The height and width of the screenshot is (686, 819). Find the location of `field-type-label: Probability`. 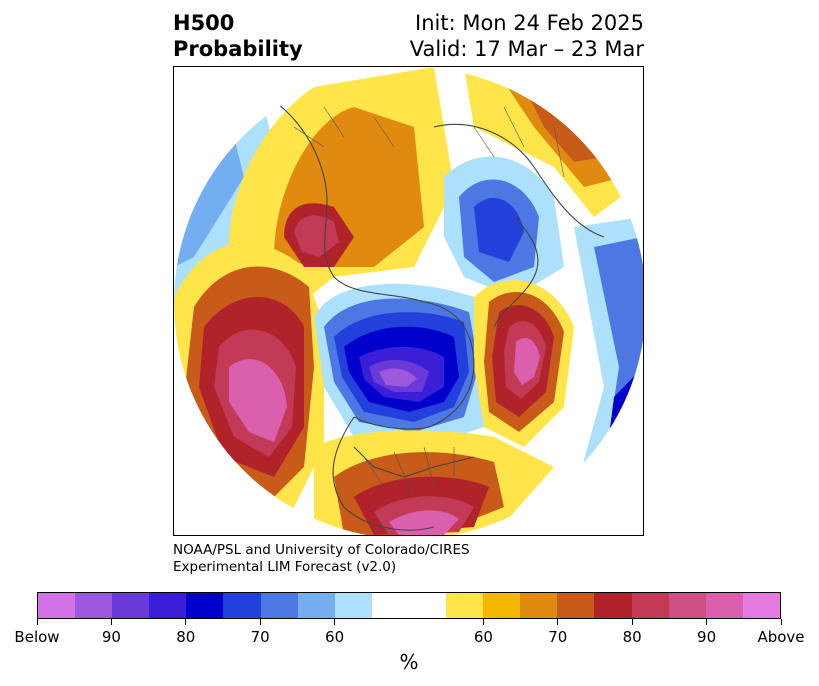

field-type-label: Probability is located at coordinates (238, 49).